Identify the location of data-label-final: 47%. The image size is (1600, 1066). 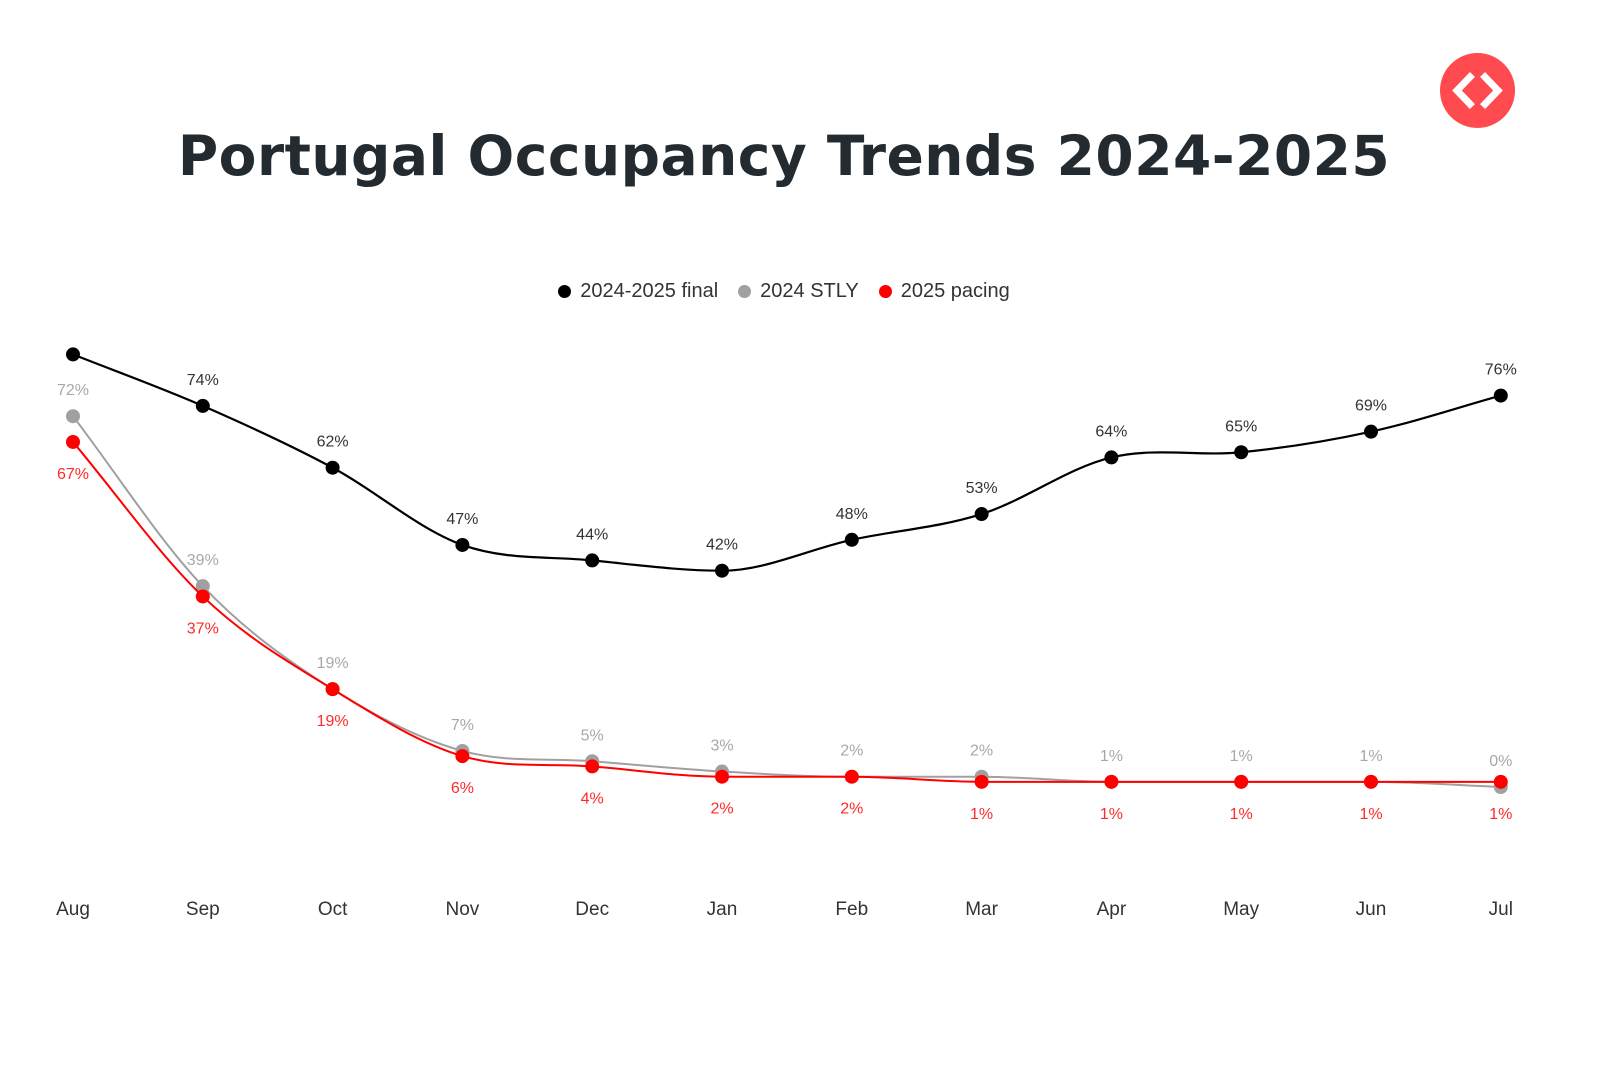
(462, 519).